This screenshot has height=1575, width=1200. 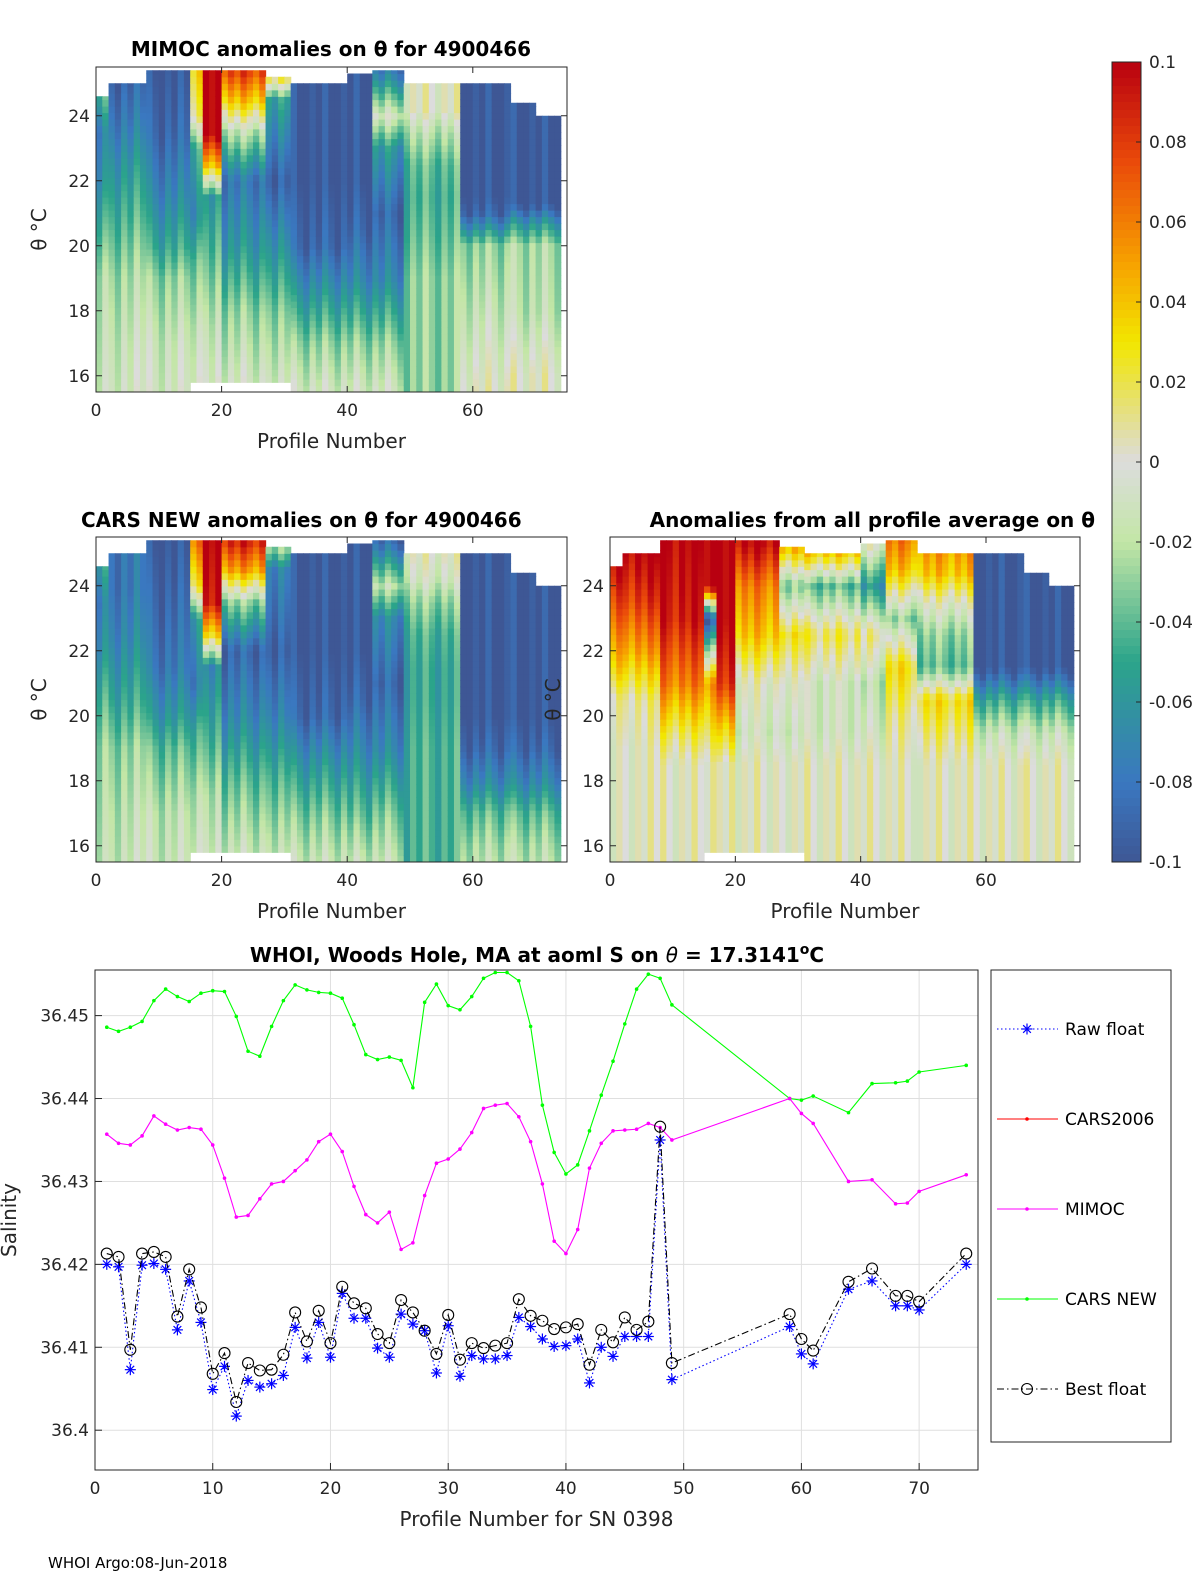 I want to click on colorbar-tick-label: 0.04, so click(x=1168, y=303).